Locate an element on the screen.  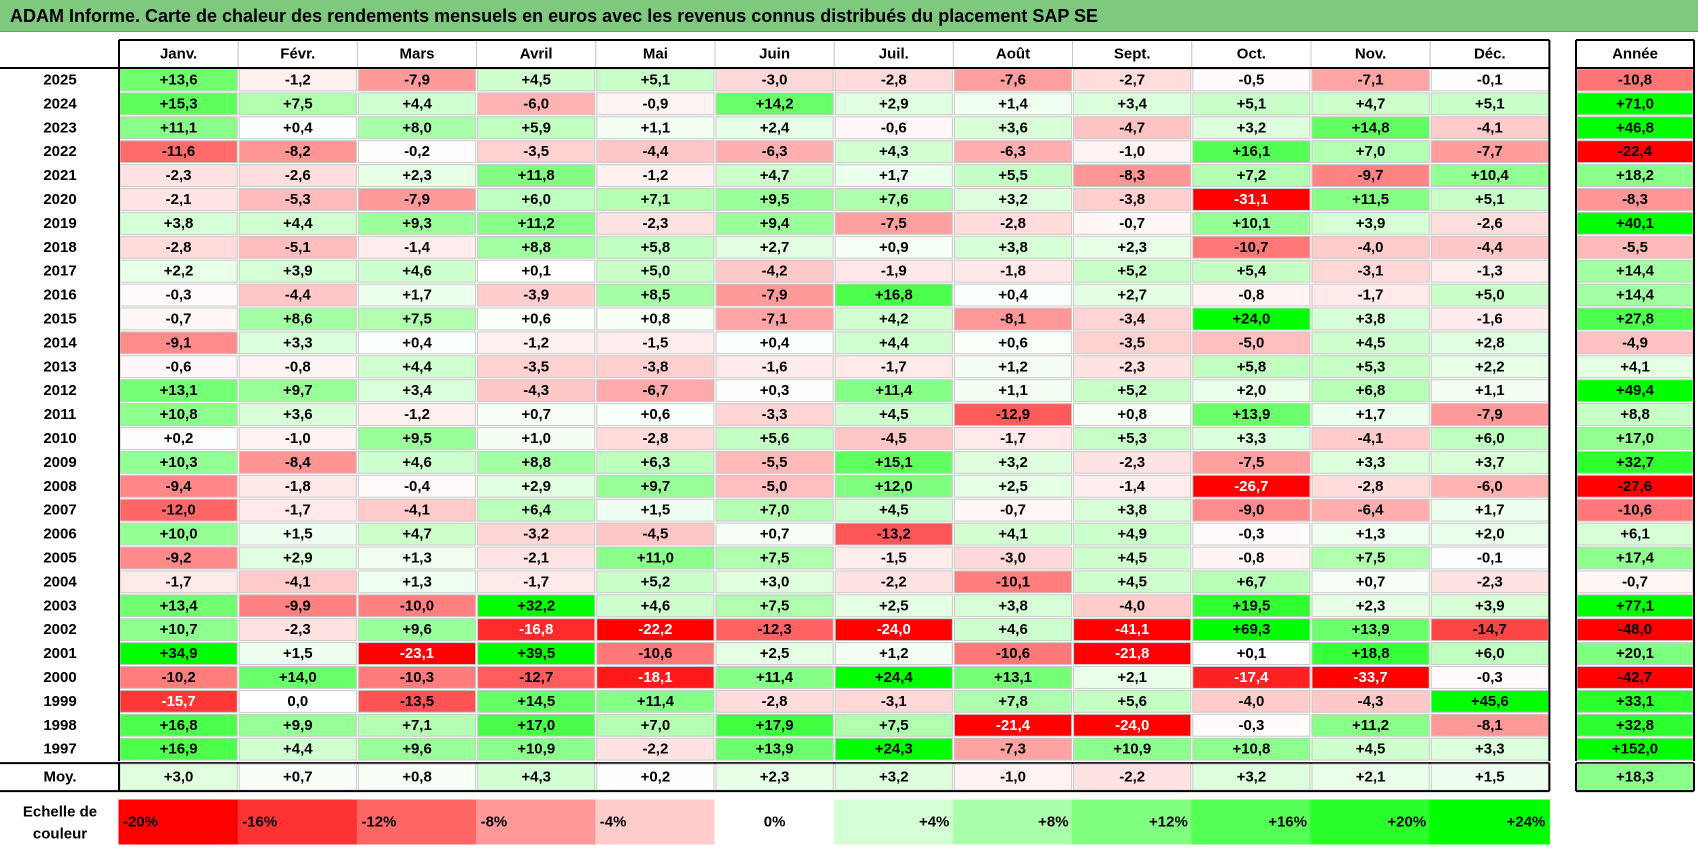
scale-label: couleur is located at coordinates (60, 834).